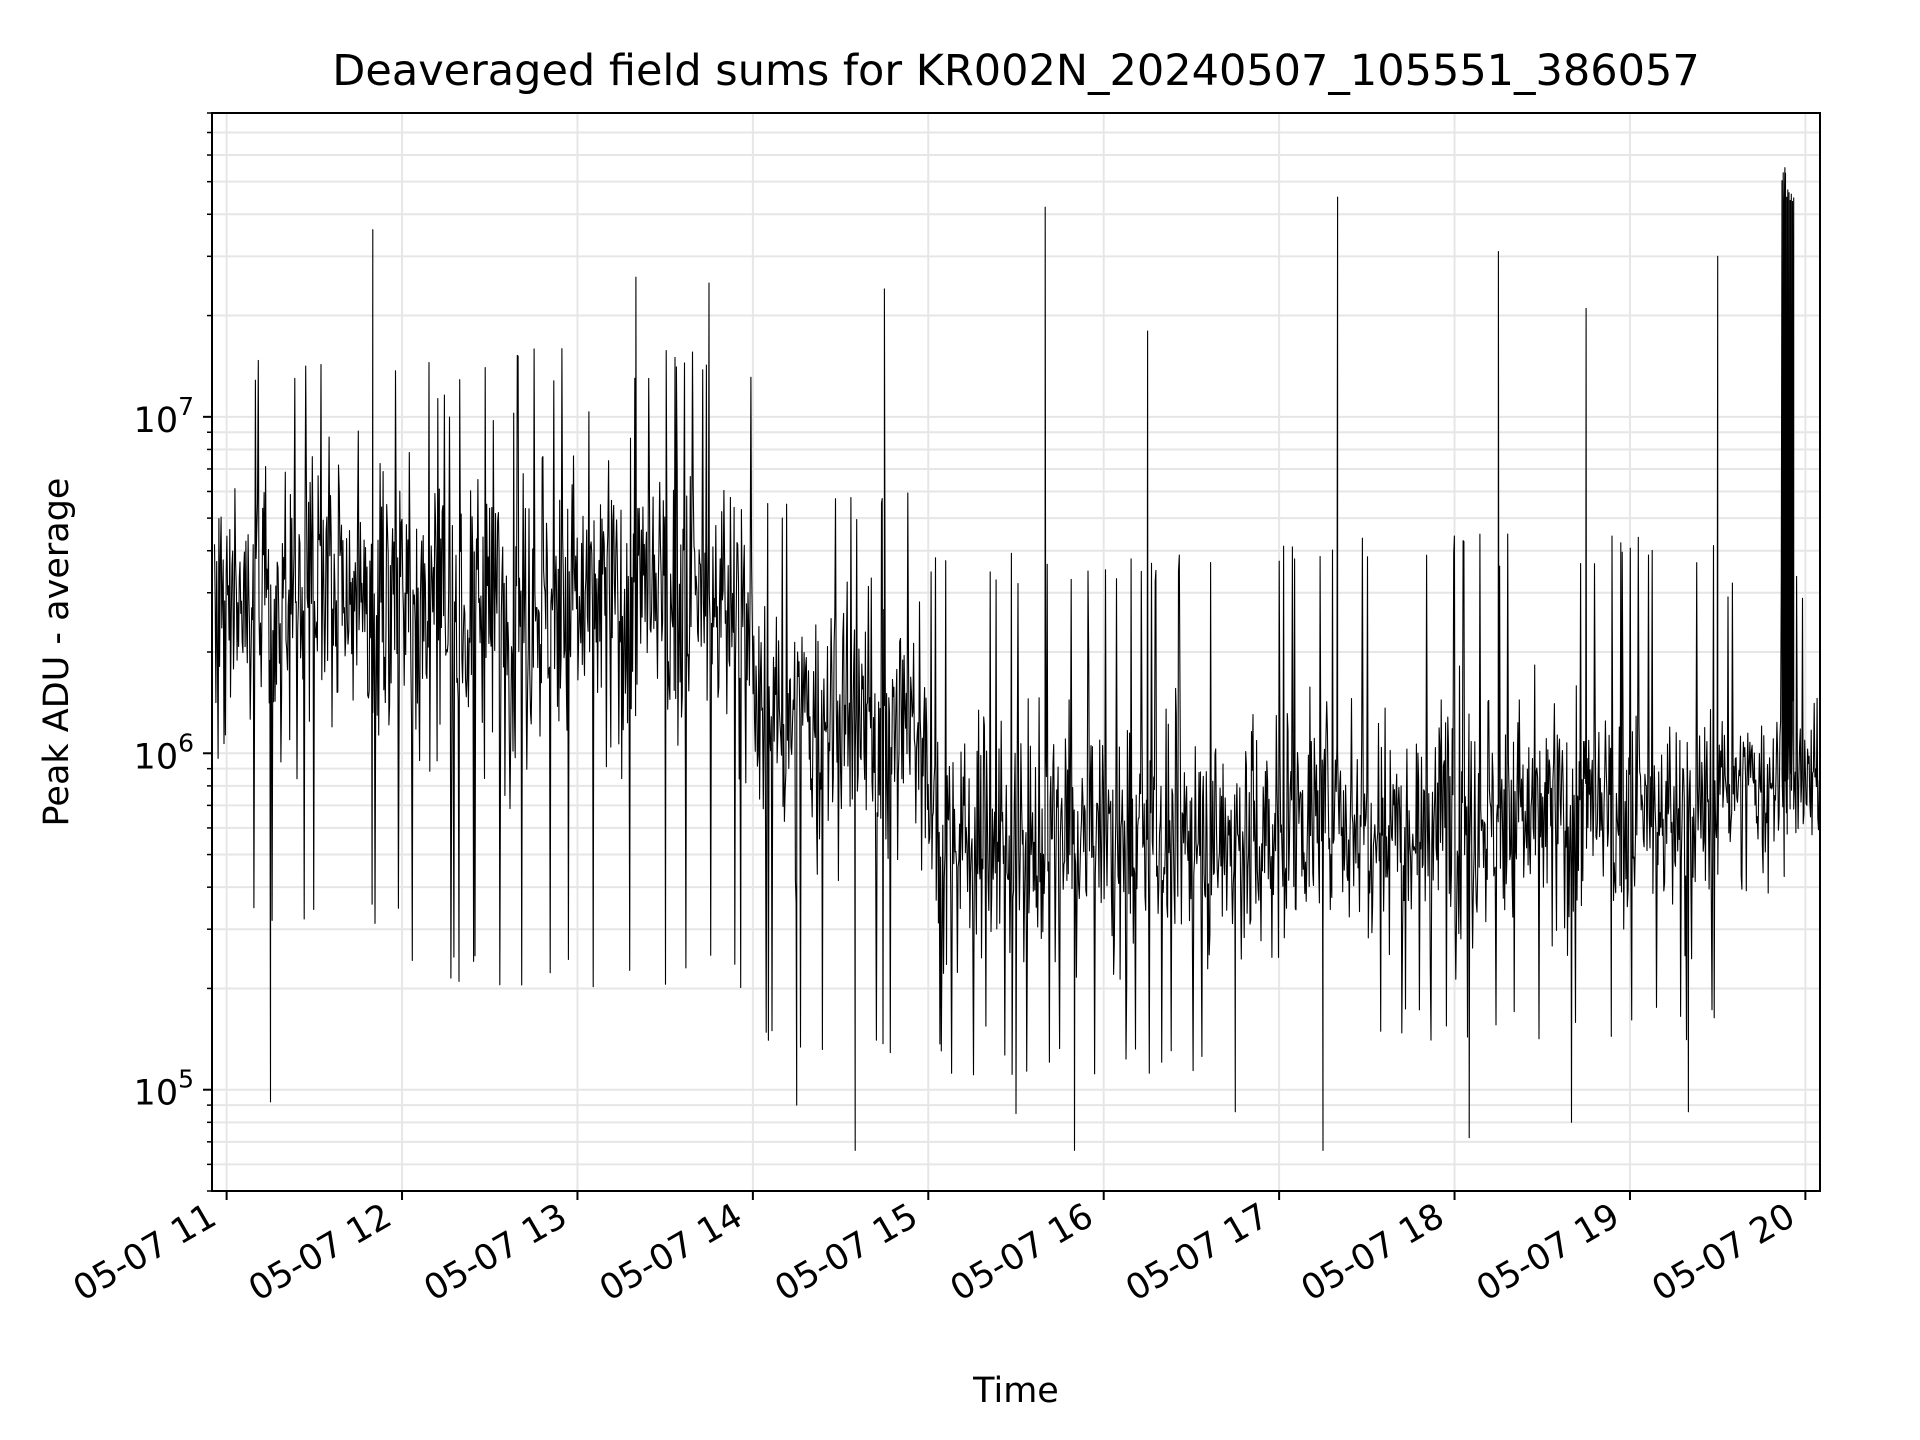  What do you see at coordinates (164, 752) in the screenshot?
I see `y-tick-label: 10⁶` at bounding box center [164, 752].